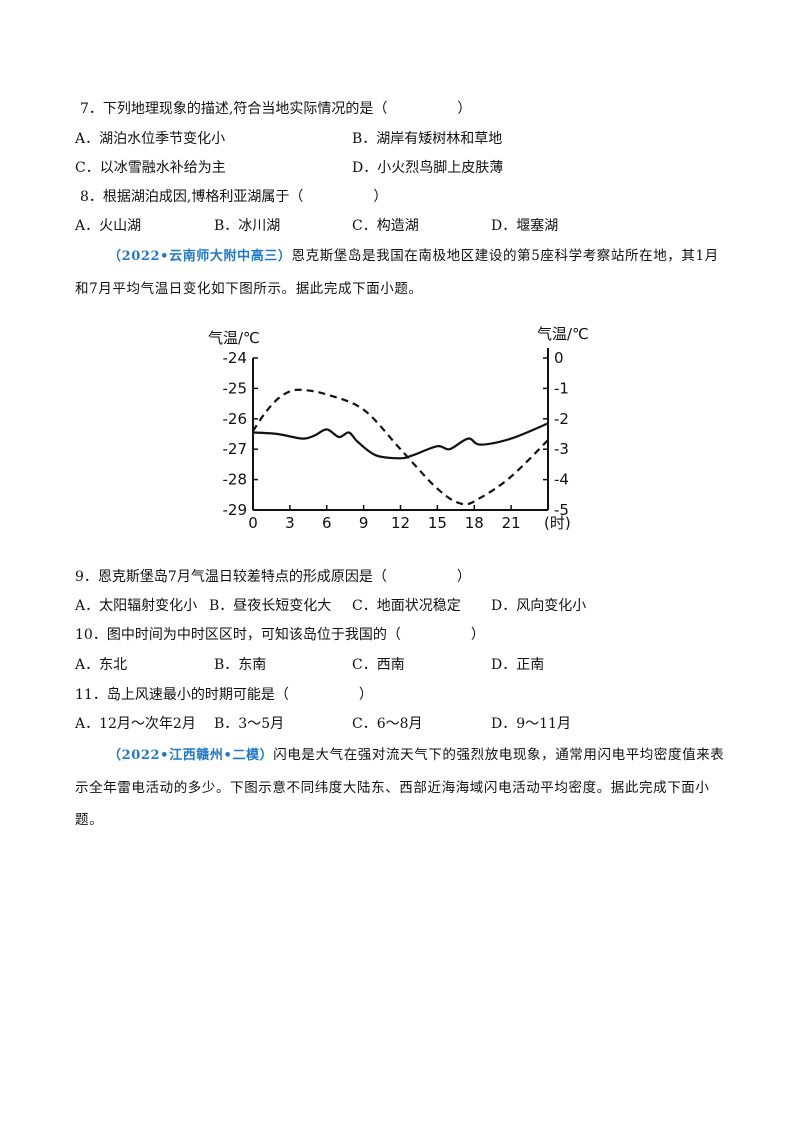 The image size is (800, 1132). Describe the element at coordinates (561, 419) in the screenshot. I see `right-axis-tick-label: -2` at that location.